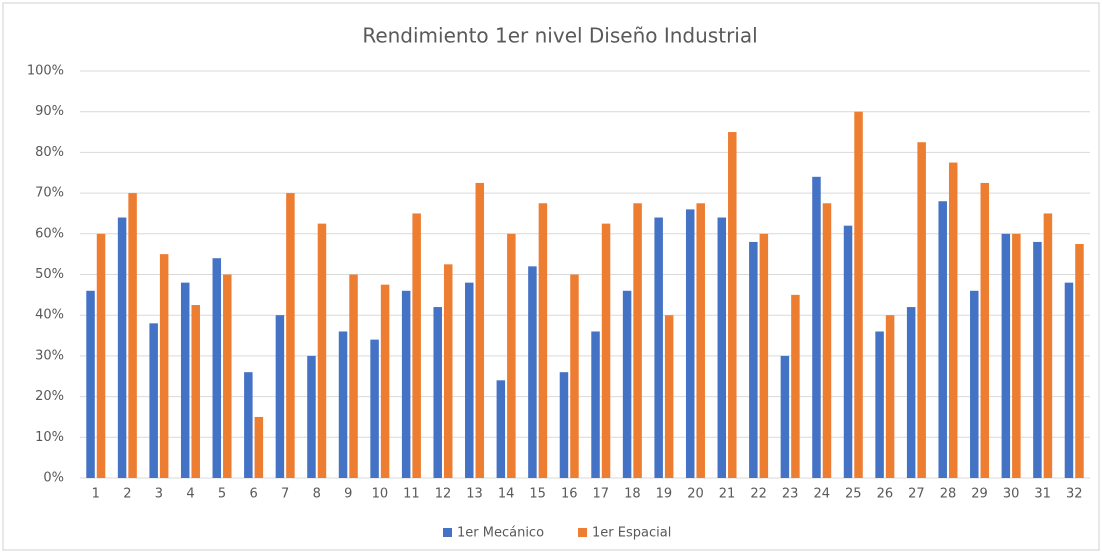  What do you see at coordinates (537, 494) in the screenshot?
I see `x-tick-label: 15` at bounding box center [537, 494].